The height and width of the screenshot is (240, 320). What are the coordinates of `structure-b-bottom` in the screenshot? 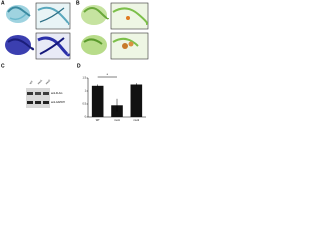 It's located at (115, 46).